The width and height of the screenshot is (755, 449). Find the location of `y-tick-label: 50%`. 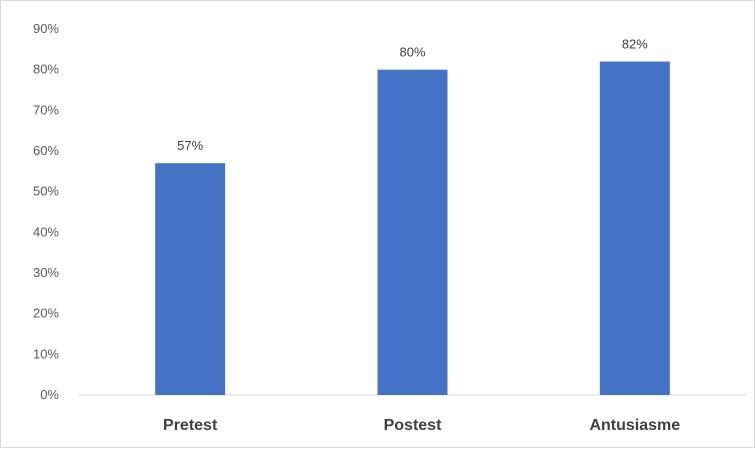

y-tick-label: 50% is located at coordinates (46, 191).